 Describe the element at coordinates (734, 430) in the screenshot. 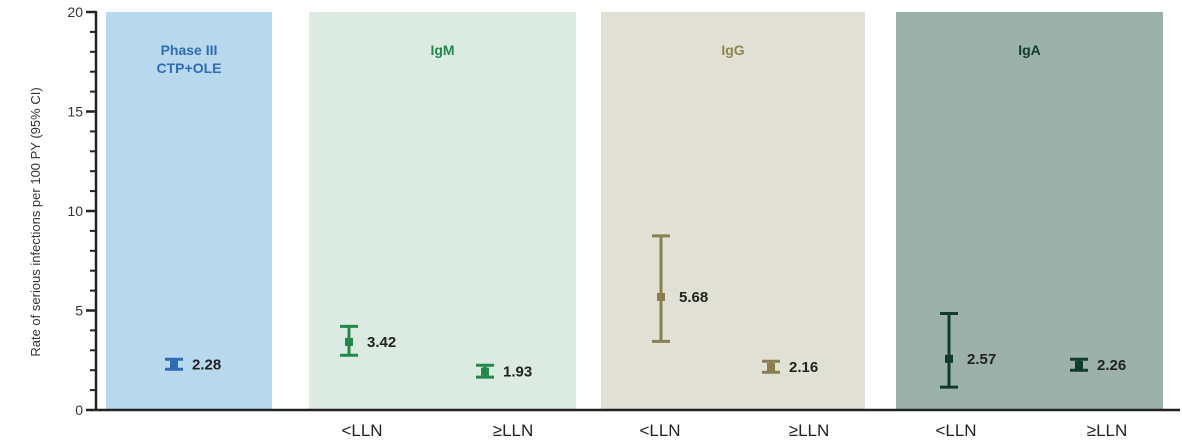

I see `x-category-labels: <LLN ≥LLN <LLN ≥LLN <LLN ≥LLN` at that location.